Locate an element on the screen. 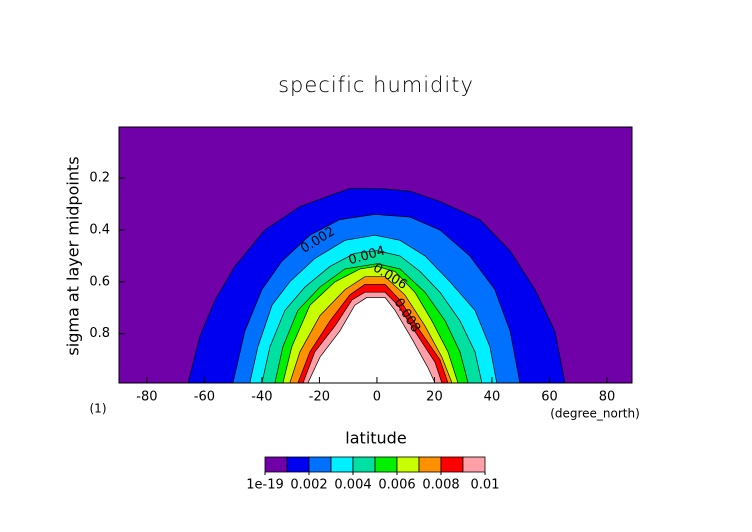  x-tick-label: 40 is located at coordinates (492, 397).